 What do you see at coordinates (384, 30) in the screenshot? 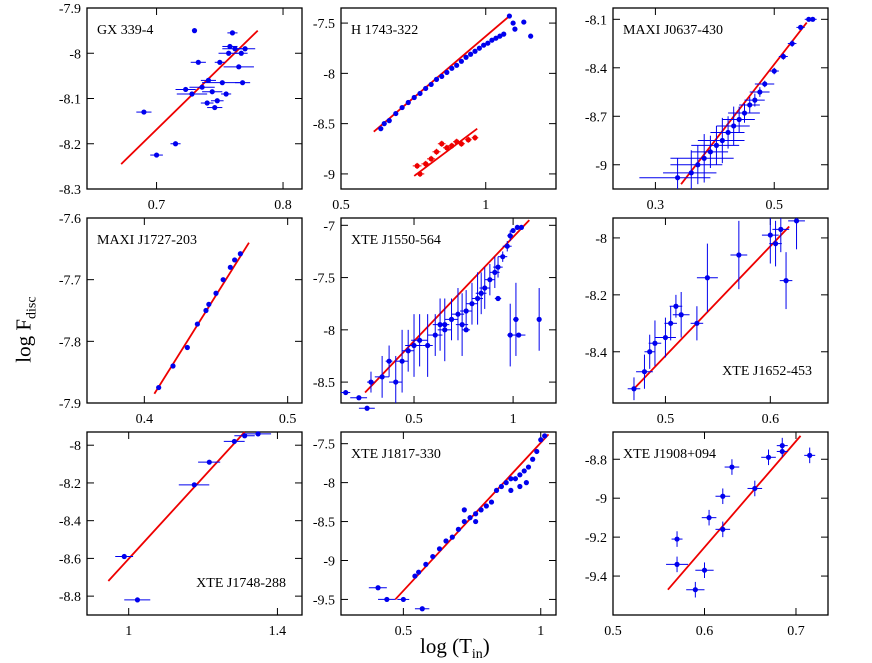
I see `source-label: H 1743-322` at bounding box center [384, 30].